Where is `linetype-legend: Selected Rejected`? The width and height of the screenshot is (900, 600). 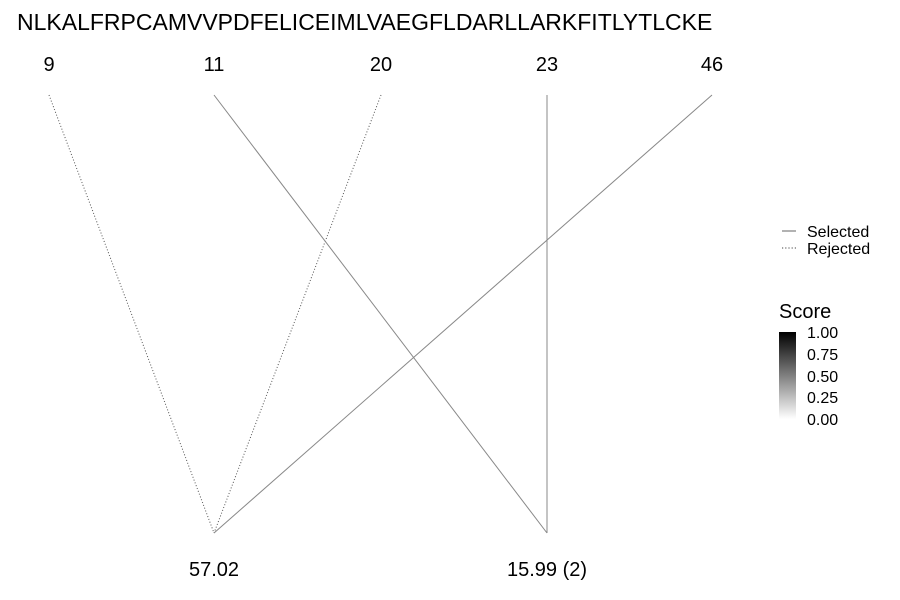
linetype-legend: Selected Rejected is located at coordinates (826, 241).